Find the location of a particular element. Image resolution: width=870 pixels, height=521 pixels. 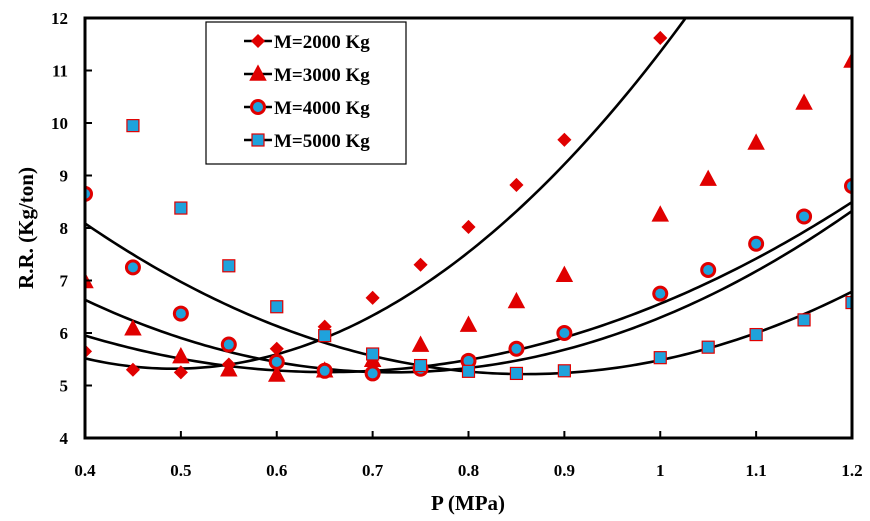

x-tick-label: 1.2 is located at coordinates (851, 470).